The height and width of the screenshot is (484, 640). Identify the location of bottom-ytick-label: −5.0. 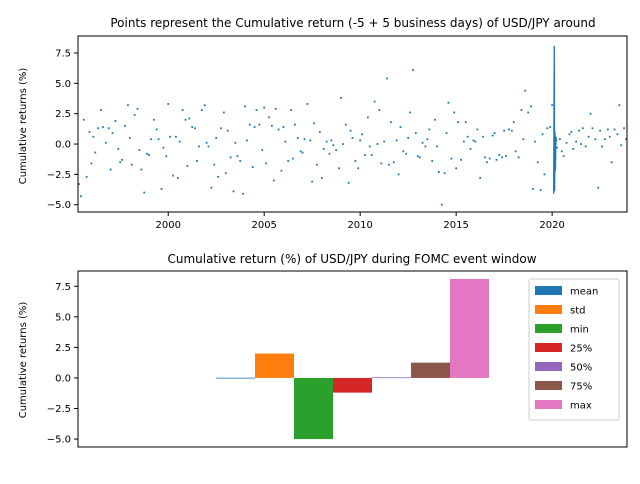
(59, 440).